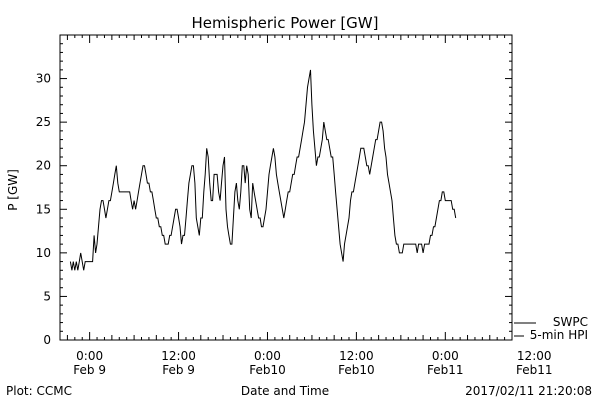 The height and width of the screenshot is (400, 600). Describe the element at coordinates (43, 209) in the screenshot. I see `y-tick-label: 15` at that location.